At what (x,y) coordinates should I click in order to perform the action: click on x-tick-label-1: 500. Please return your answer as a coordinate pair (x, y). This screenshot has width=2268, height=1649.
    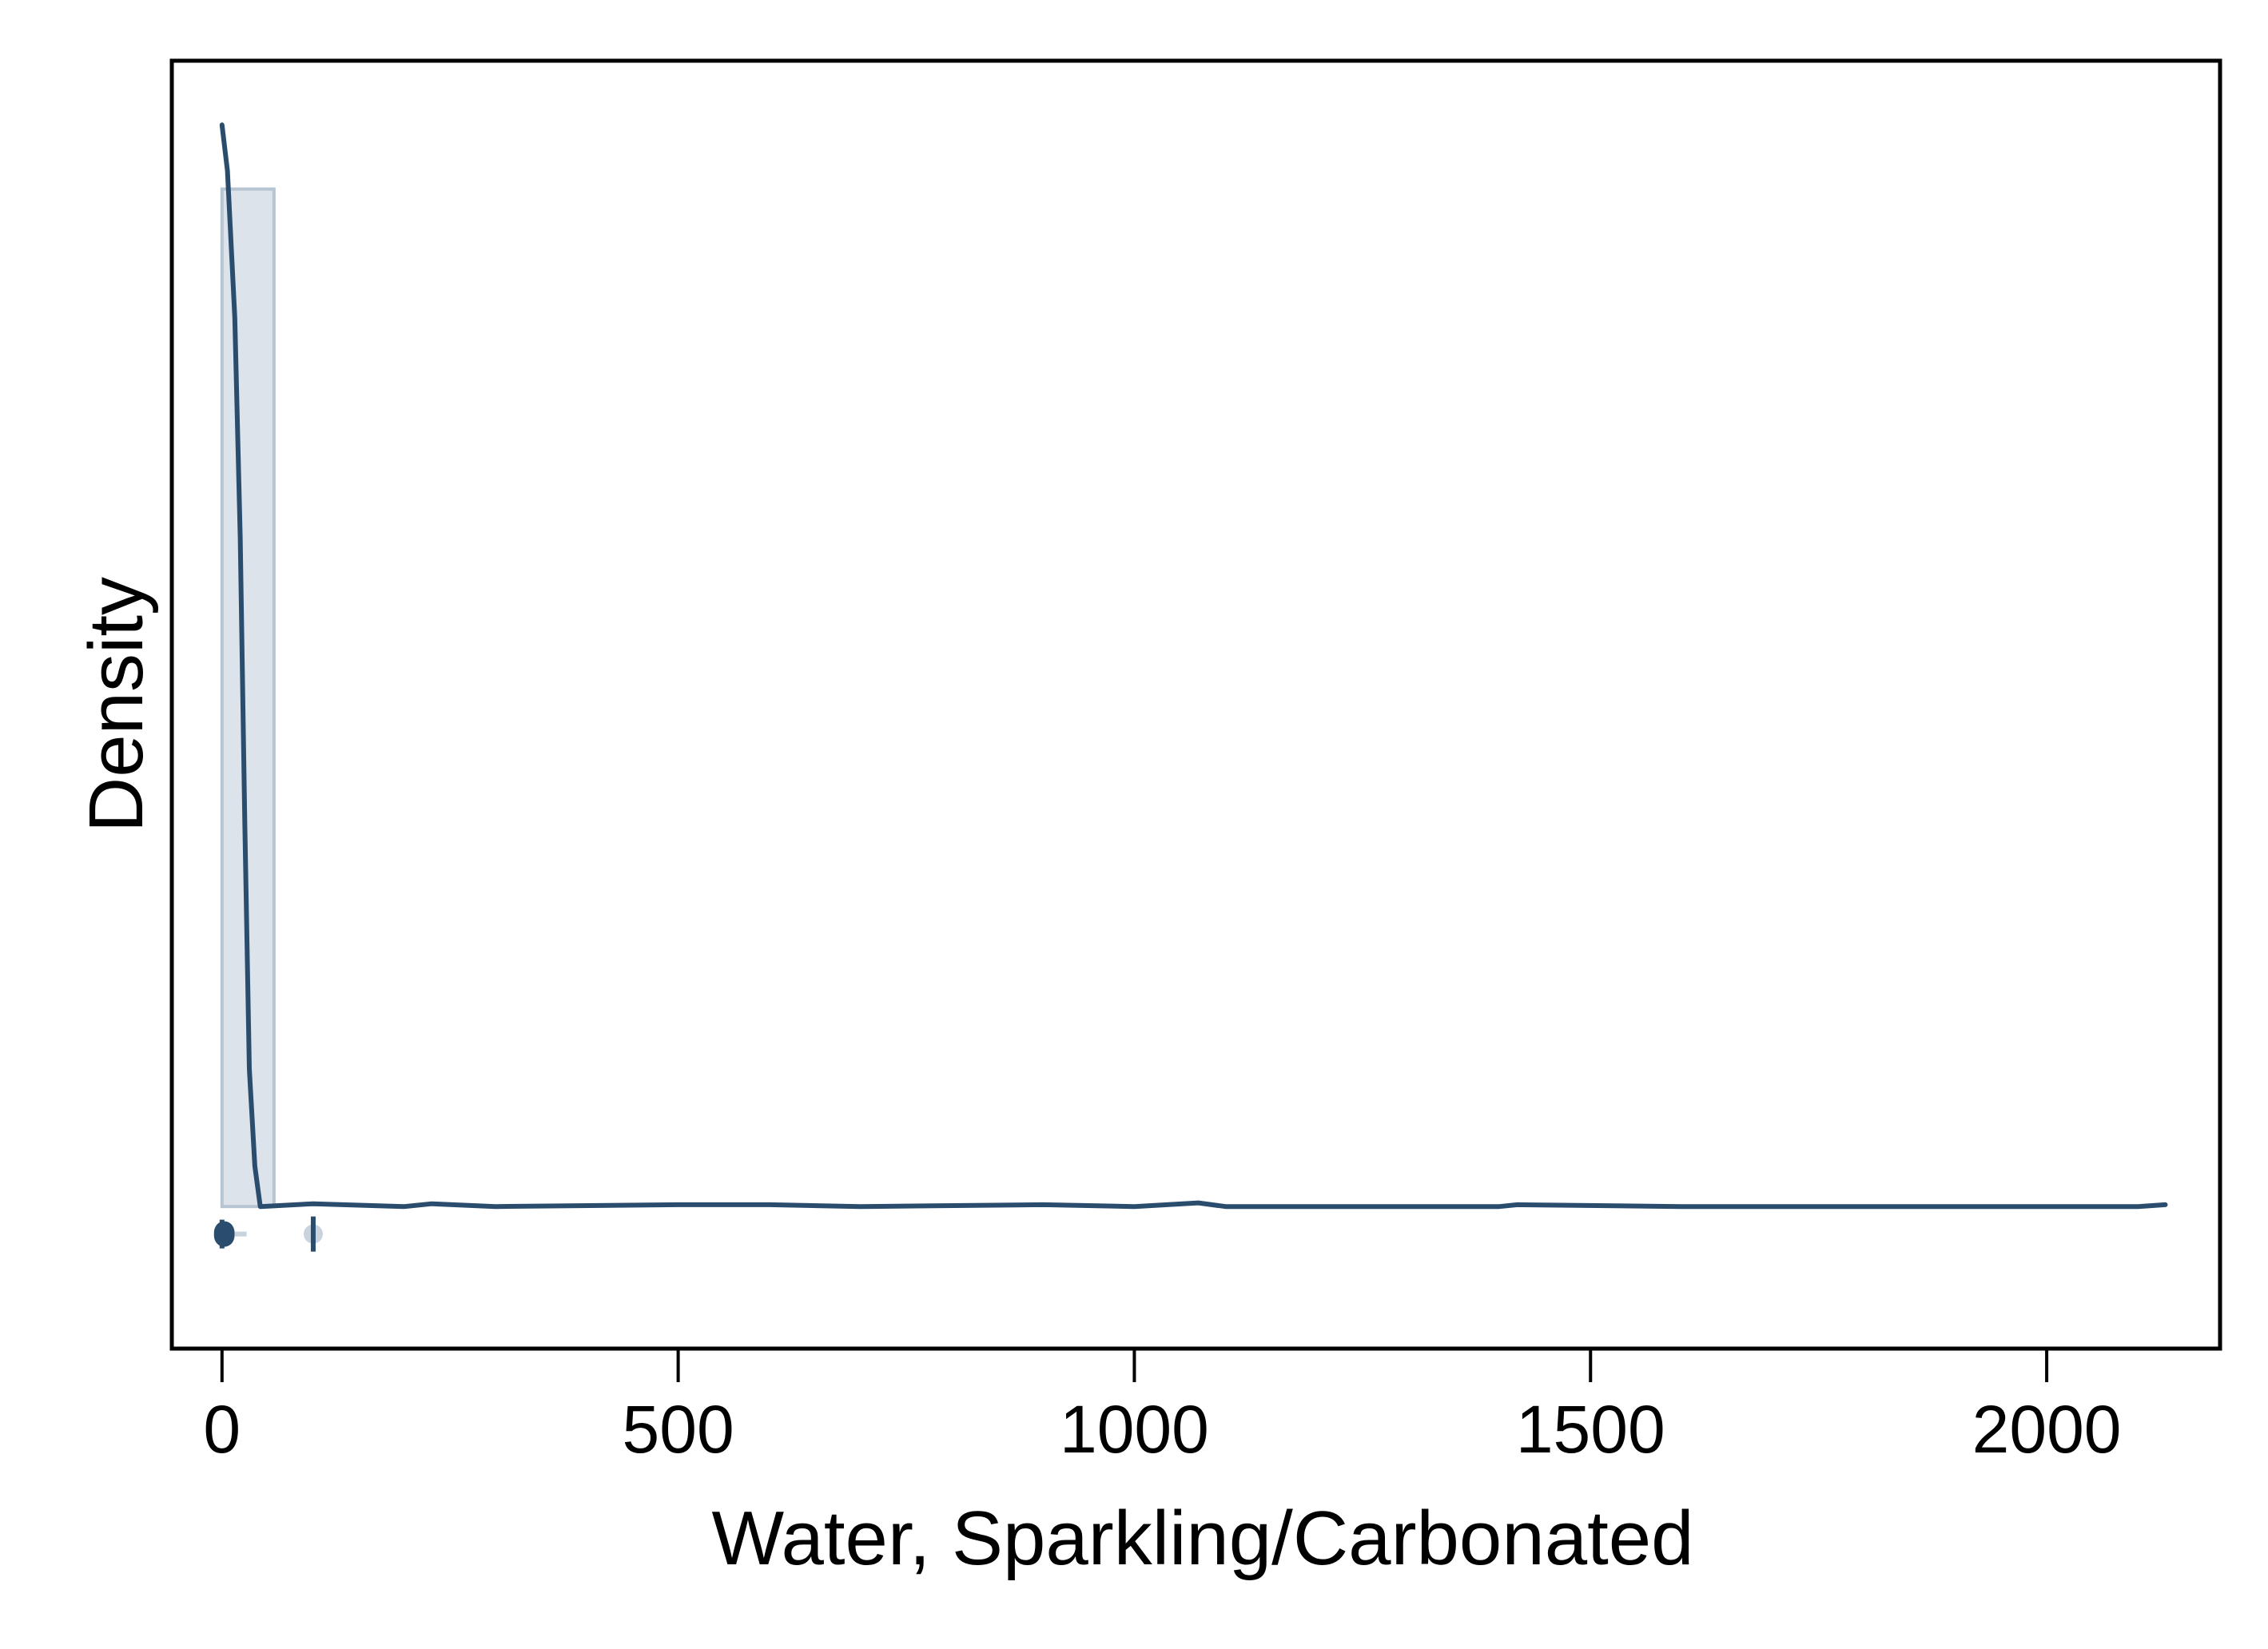
    Looking at the image, I should click on (678, 1429).